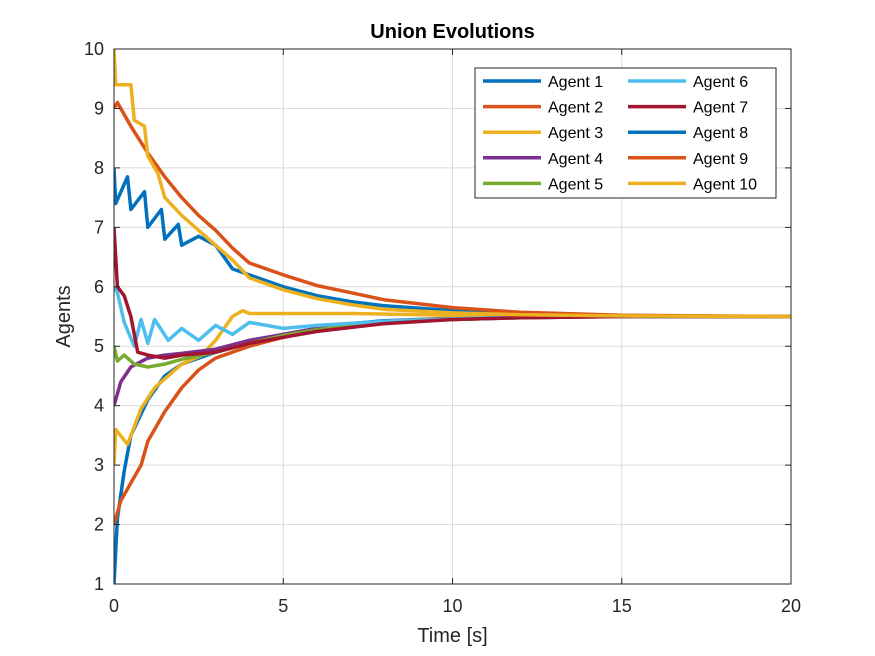 The image size is (875, 656). I want to click on y-tick-label-7: 8, so click(99, 168).